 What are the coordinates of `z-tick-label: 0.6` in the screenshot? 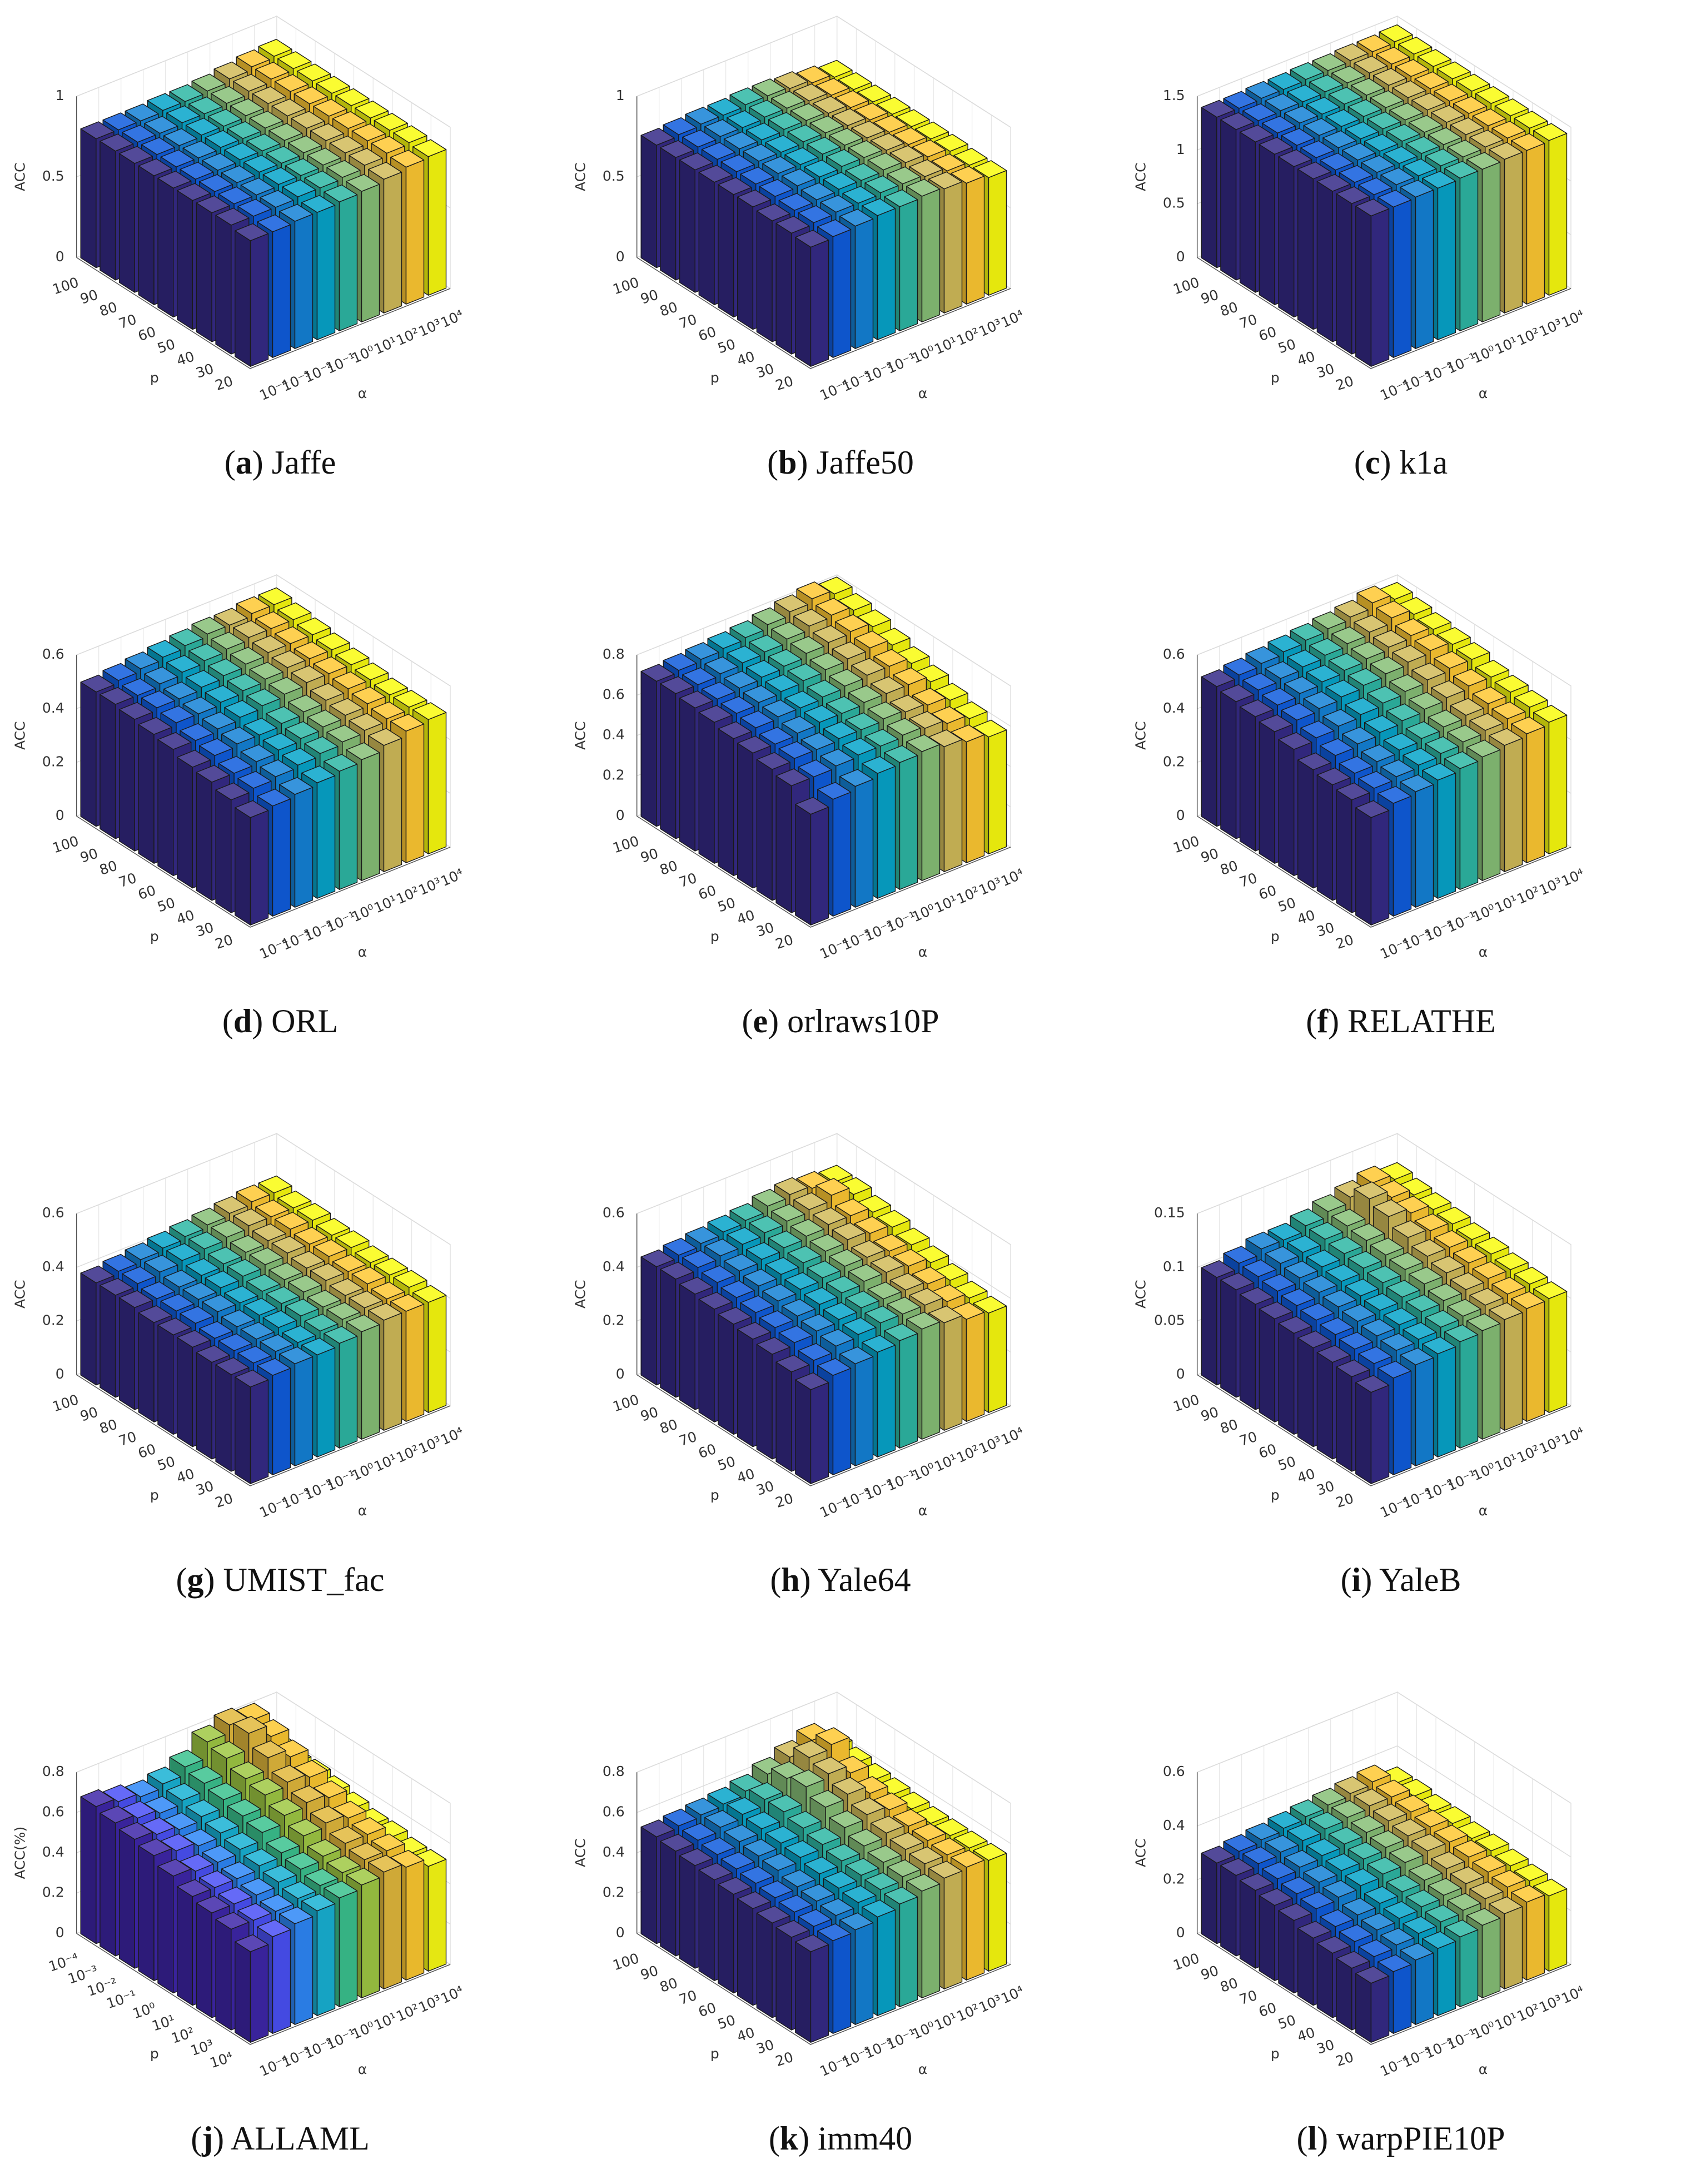 It's located at (614, 1213).